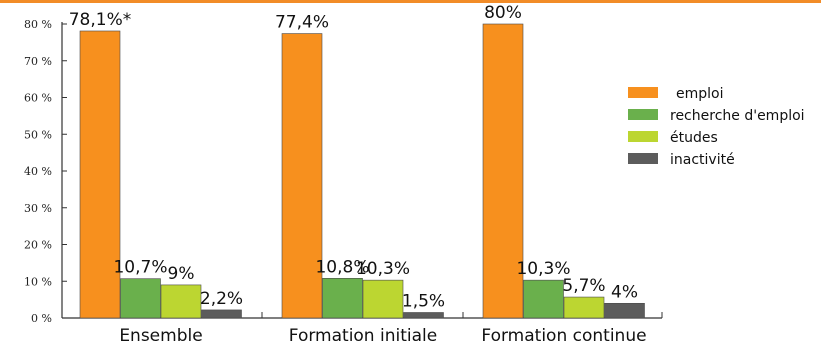  Describe the element at coordinates (583, 286) in the screenshot. I see `data-label: 5,7%` at that location.